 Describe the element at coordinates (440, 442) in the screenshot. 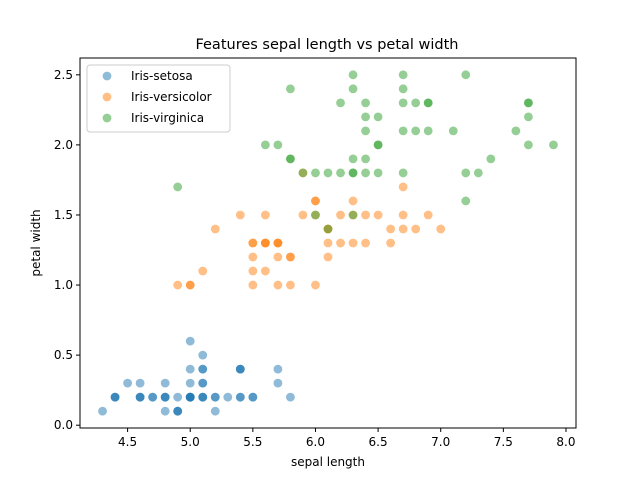

I see `x-tick-label: 7.0` at that location.